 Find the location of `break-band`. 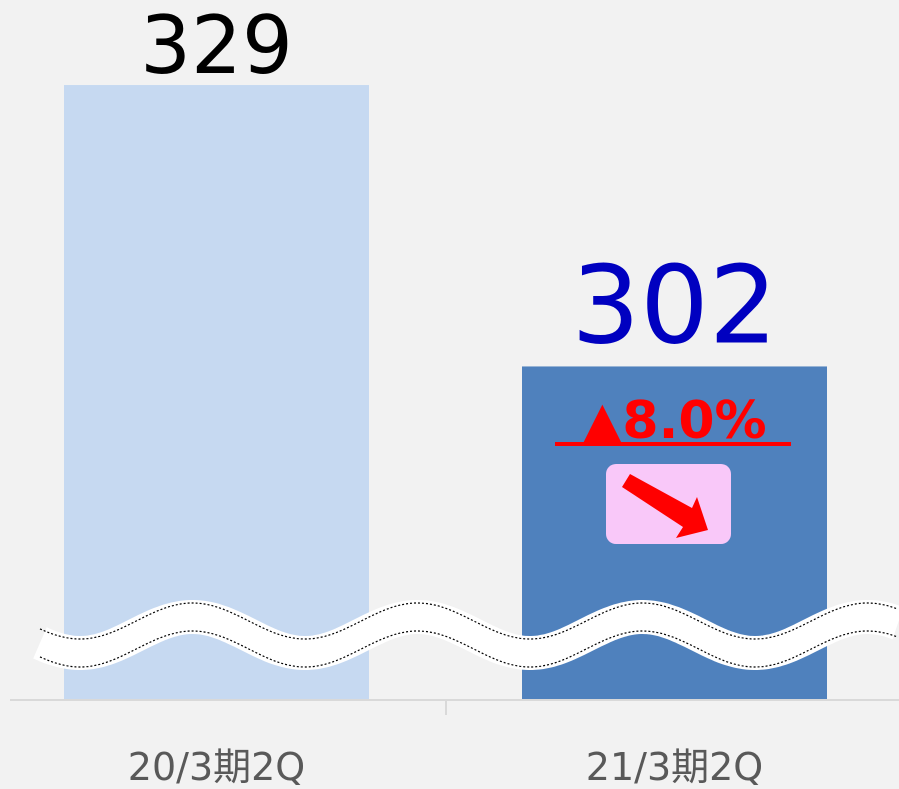

break-band is located at coordinates (466, 635).